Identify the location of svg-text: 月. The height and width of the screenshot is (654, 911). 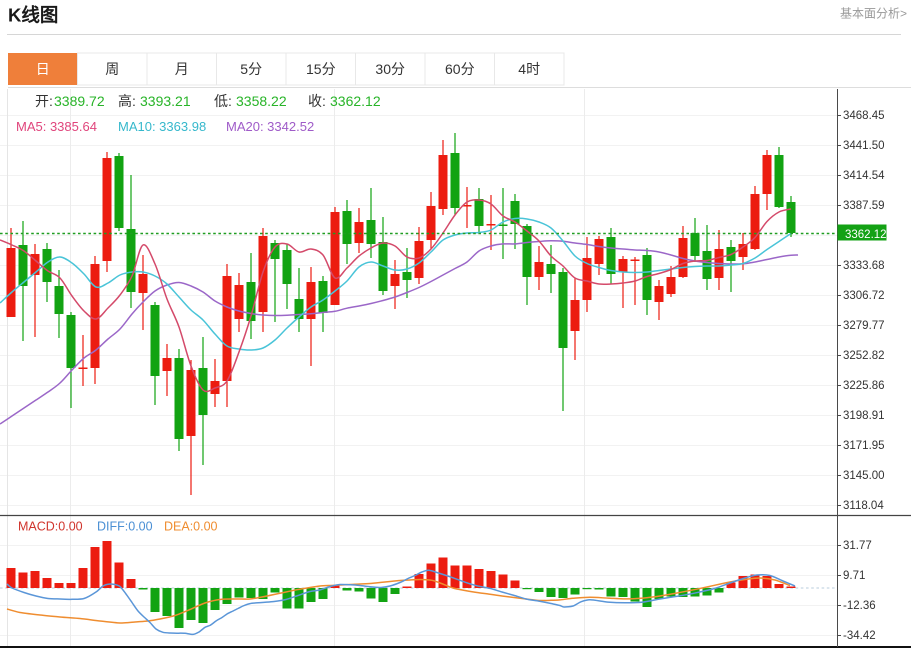
(182, 69).